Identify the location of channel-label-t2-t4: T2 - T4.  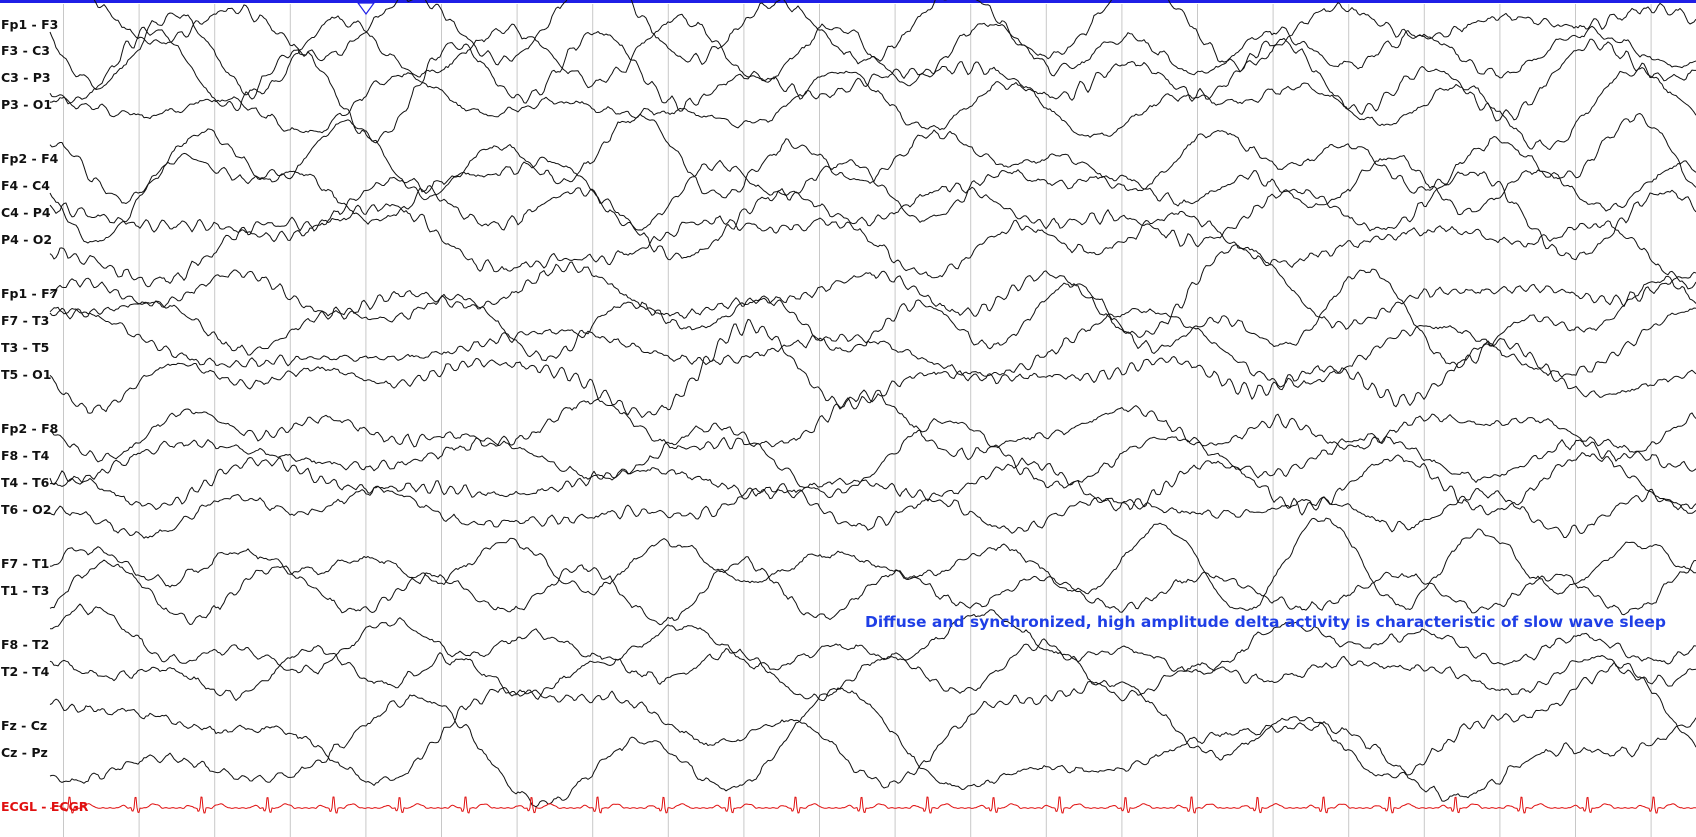
(25, 671).